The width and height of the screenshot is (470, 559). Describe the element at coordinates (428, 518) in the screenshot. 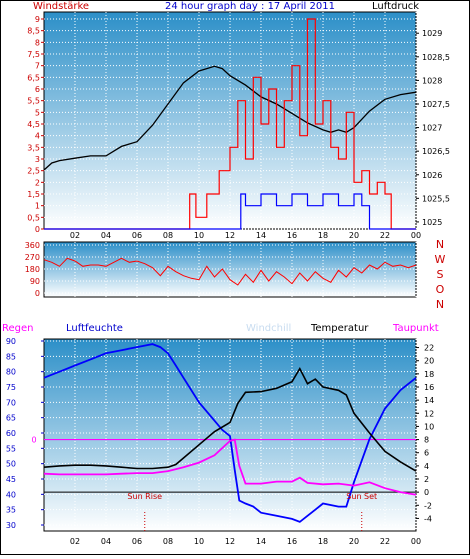

I see `temp-right-tick-label: -4` at that location.